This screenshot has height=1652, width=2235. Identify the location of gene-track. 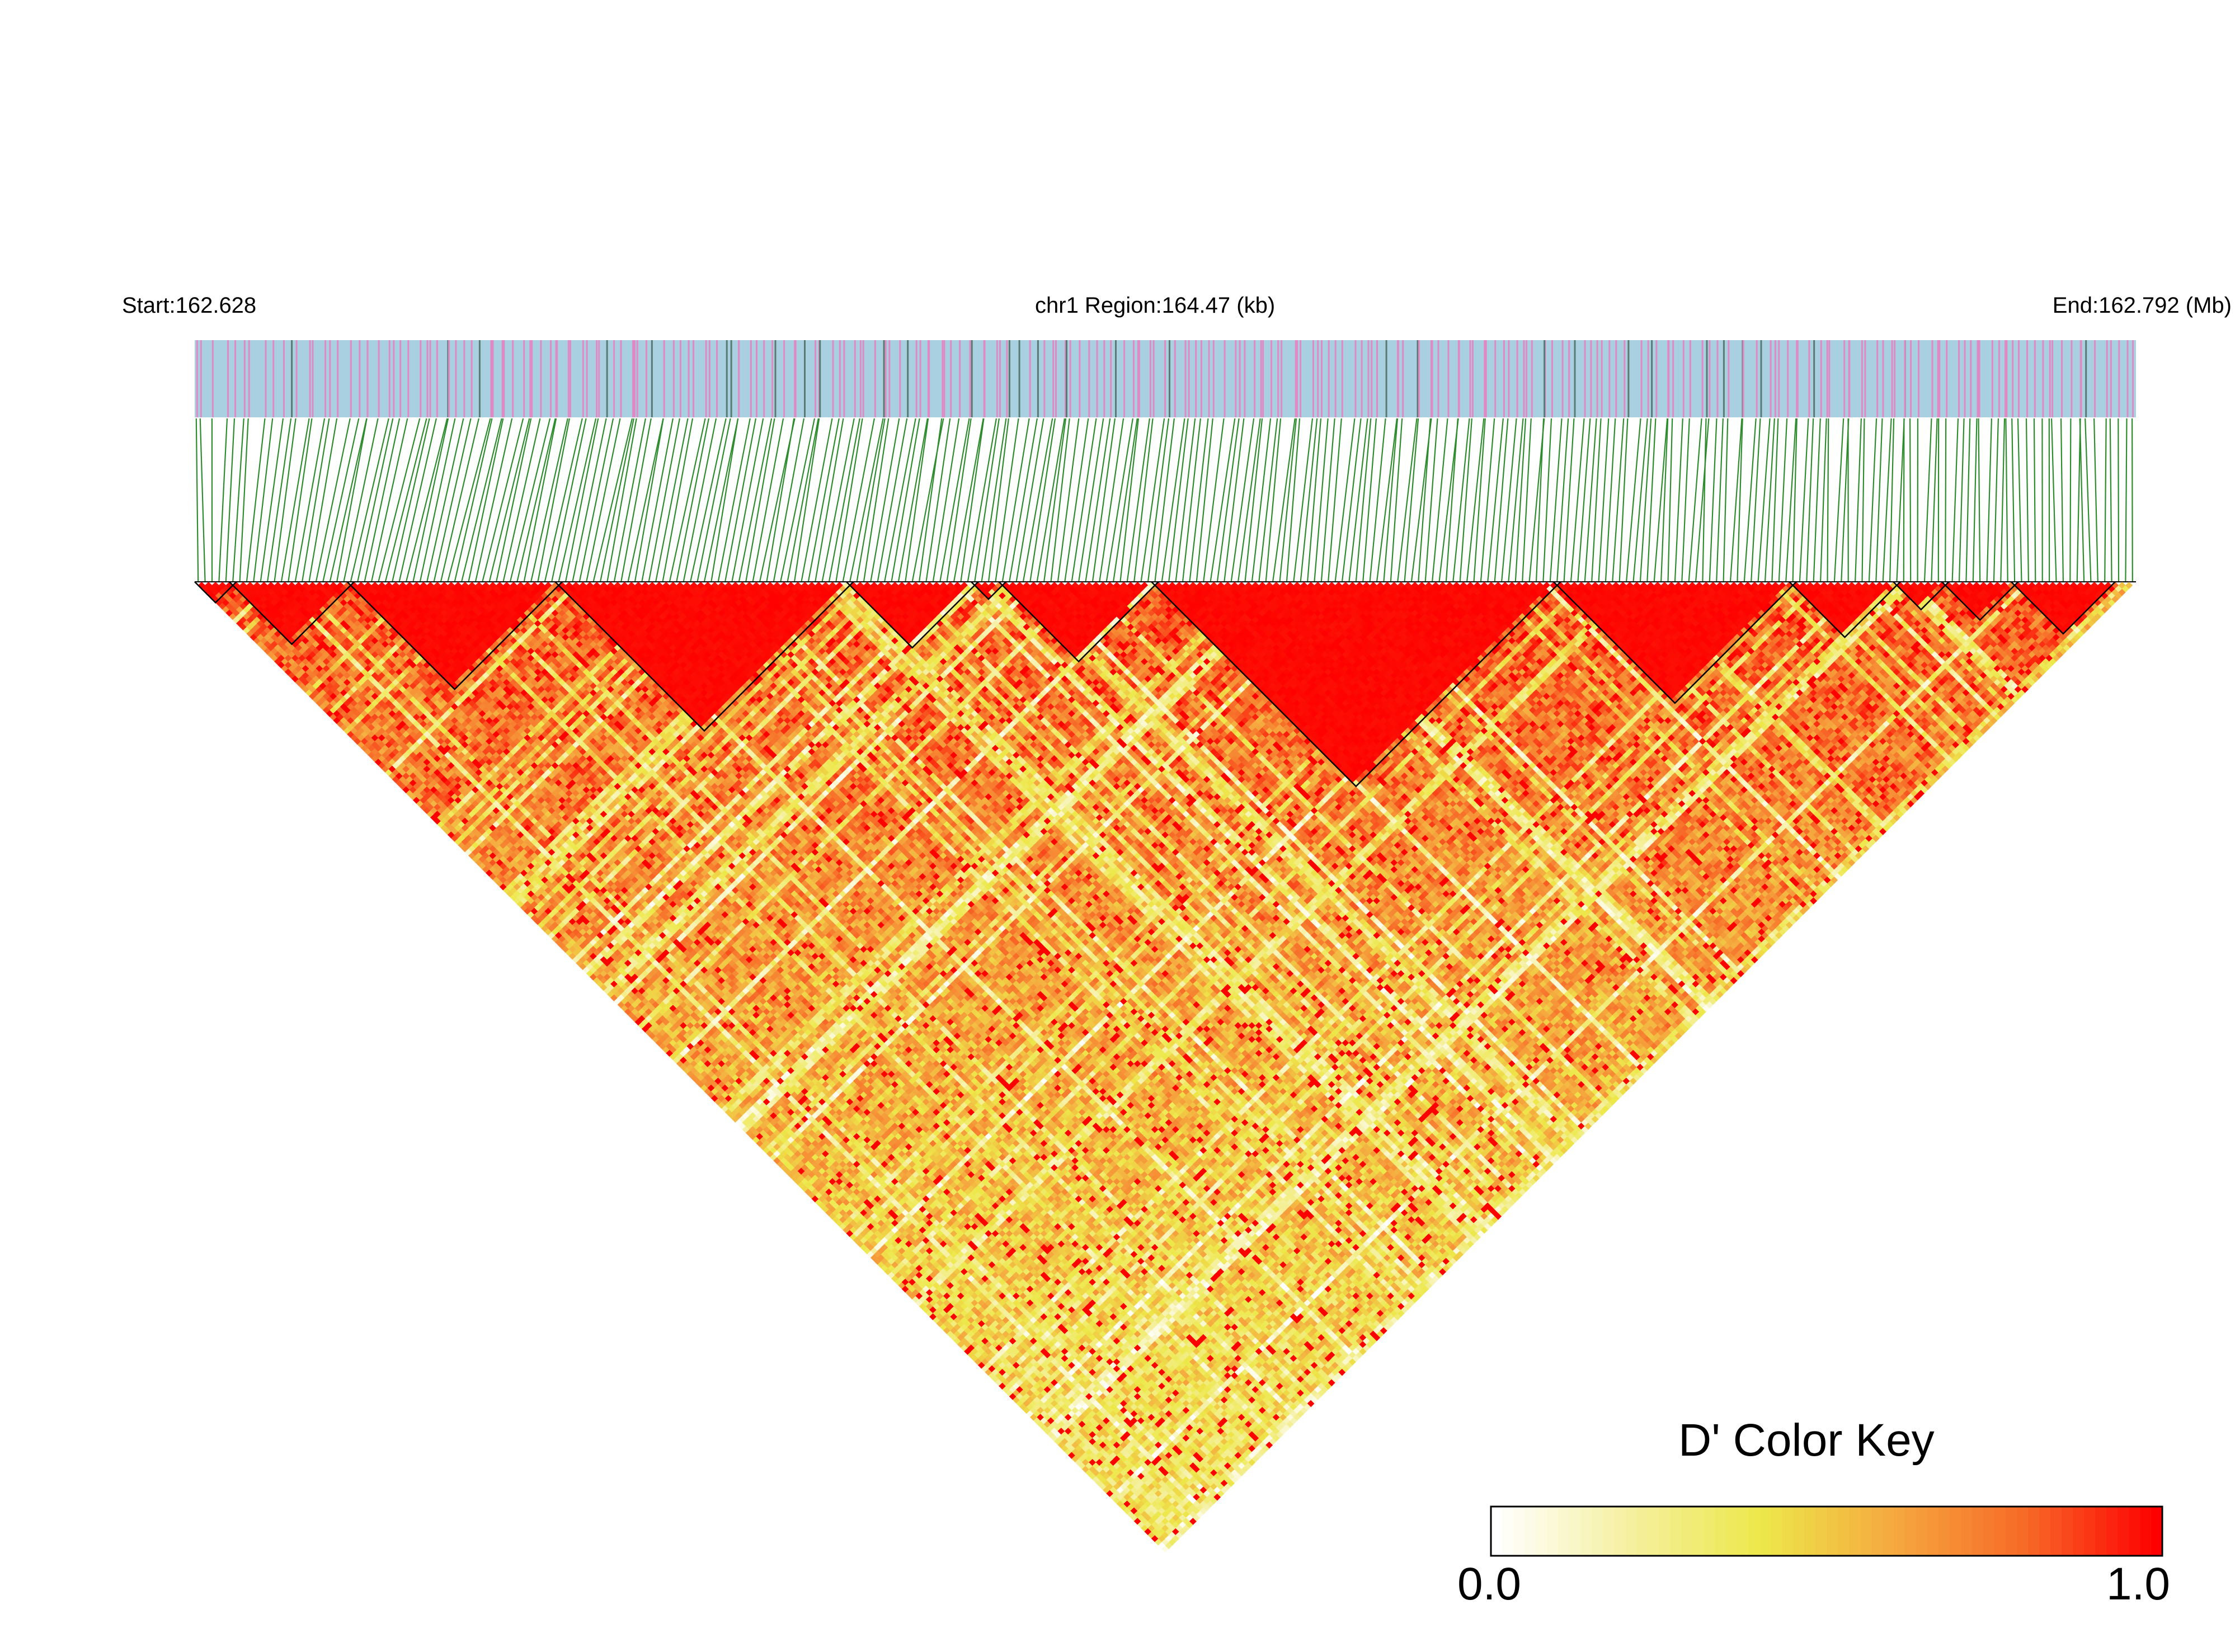
(1165, 379).